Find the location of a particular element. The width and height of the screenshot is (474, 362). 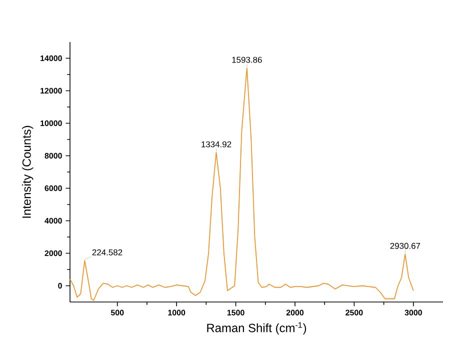

annotation: 1334.92 is located at coordinates (217, 144).